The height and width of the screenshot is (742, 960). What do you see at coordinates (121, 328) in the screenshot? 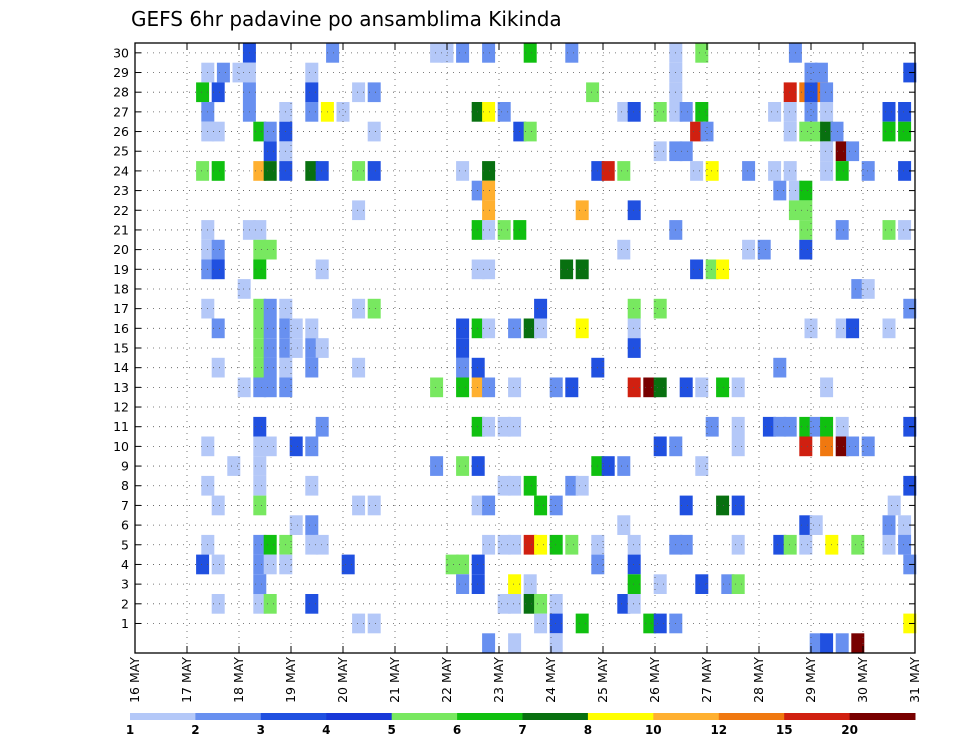
I see `y-tick-label: 16` at bounding box center [121, 328].